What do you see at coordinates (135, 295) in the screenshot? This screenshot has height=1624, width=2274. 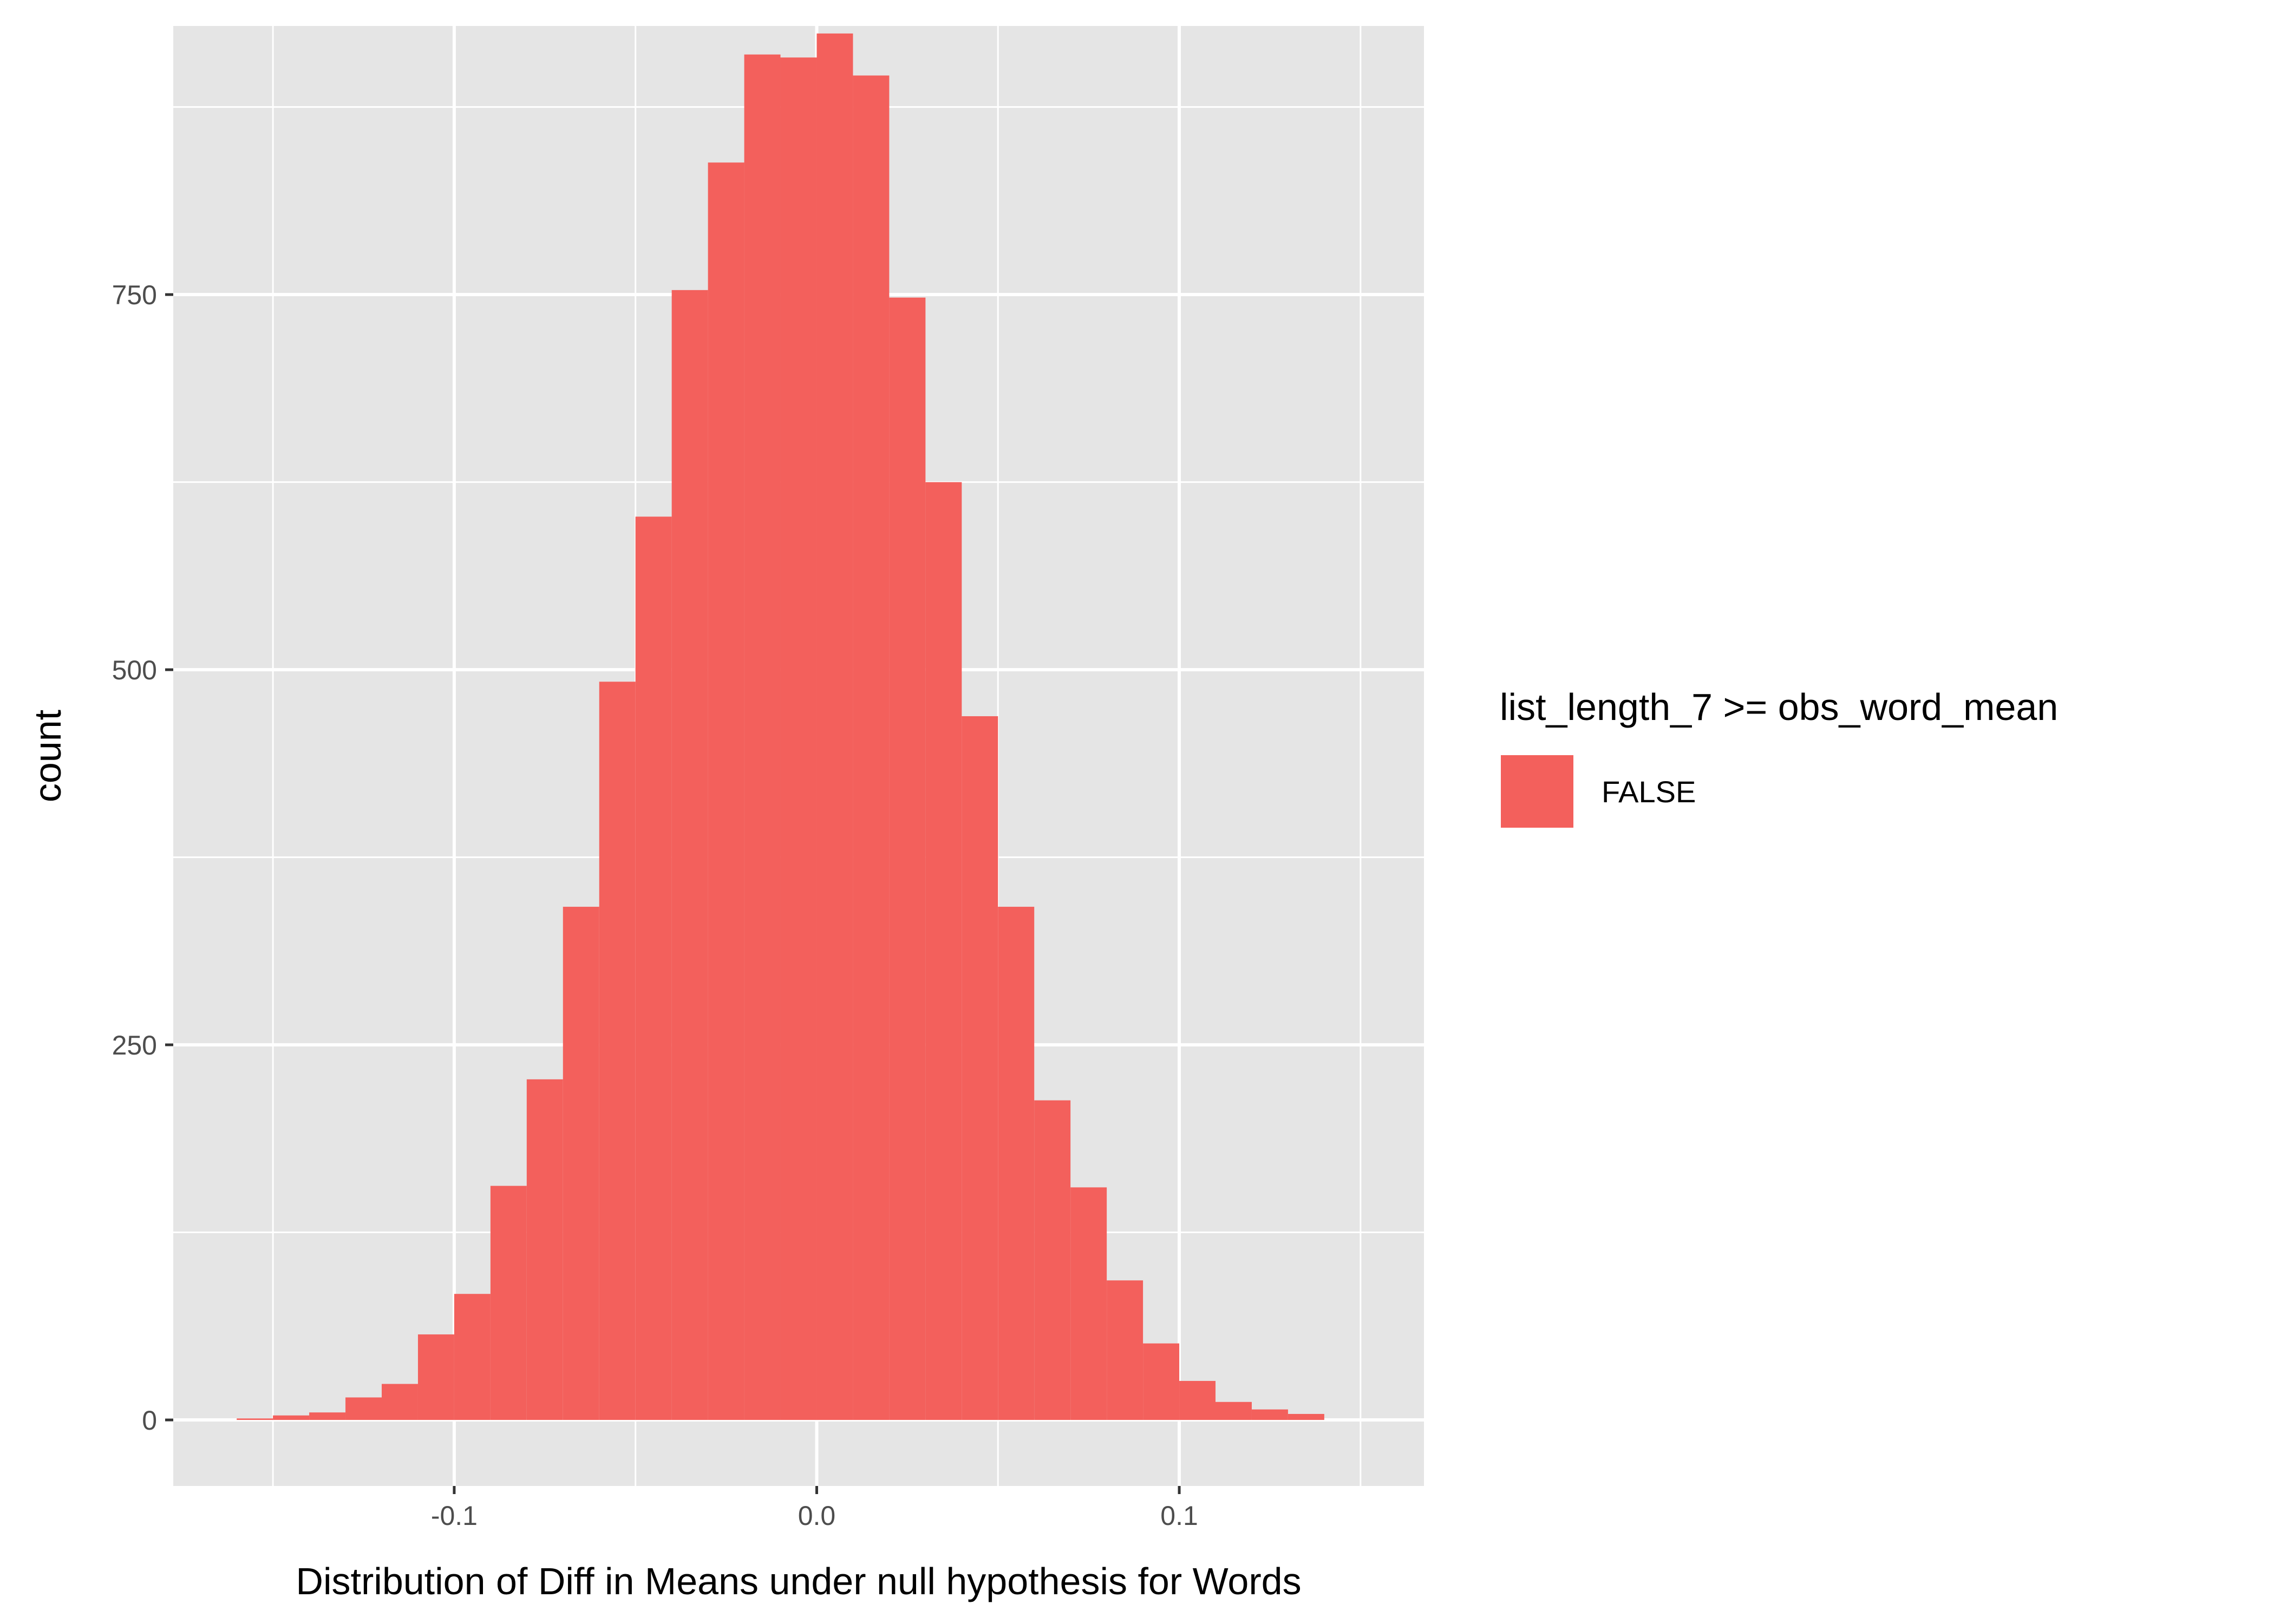 I see `y-tick-label: 750` at bounding box center [135, 295].